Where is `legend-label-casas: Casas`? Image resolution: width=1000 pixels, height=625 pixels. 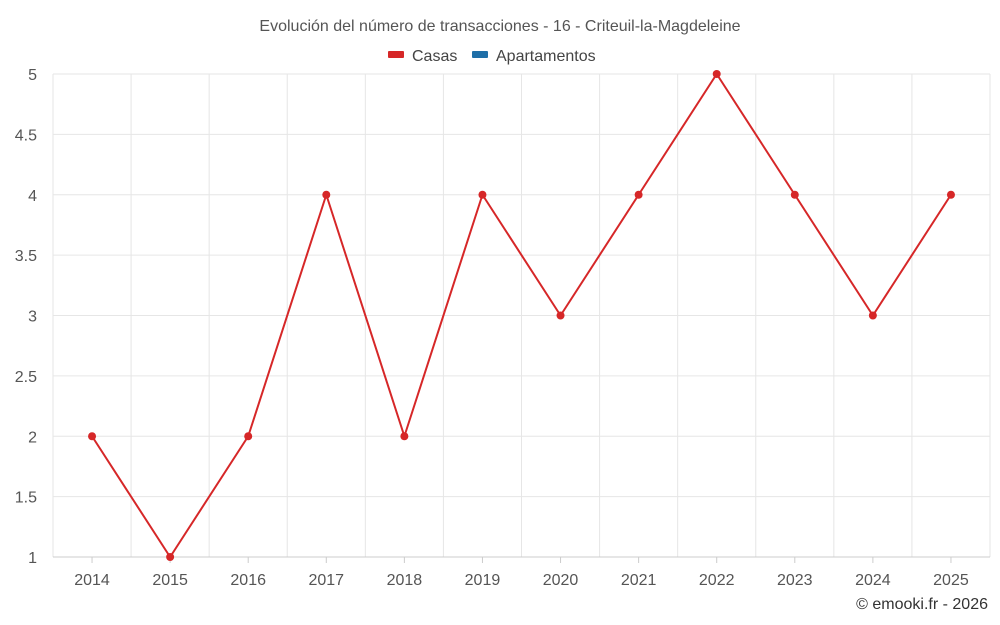 legend-label-casas: Casas is located at coordinates (434, 56).